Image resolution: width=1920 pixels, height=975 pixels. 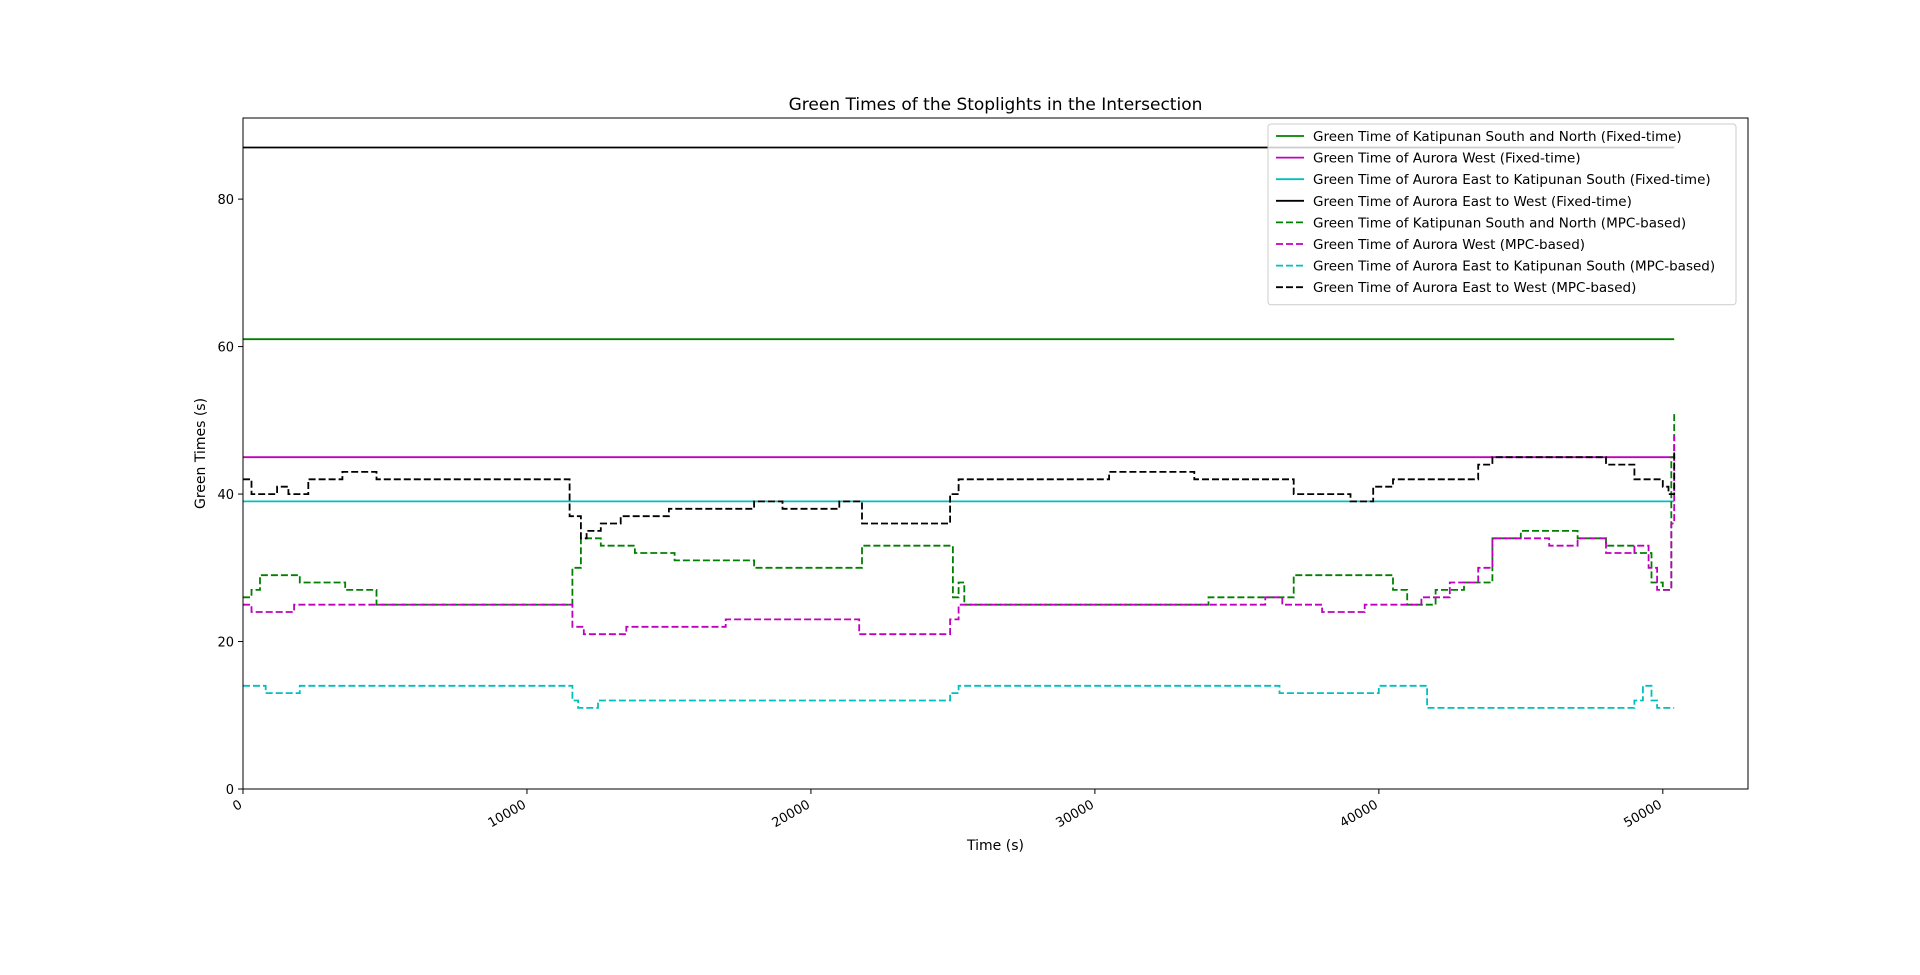 I want to click on legend-label: Green Time of Aurora West (MPC-based), so click(x=1449, y=245).